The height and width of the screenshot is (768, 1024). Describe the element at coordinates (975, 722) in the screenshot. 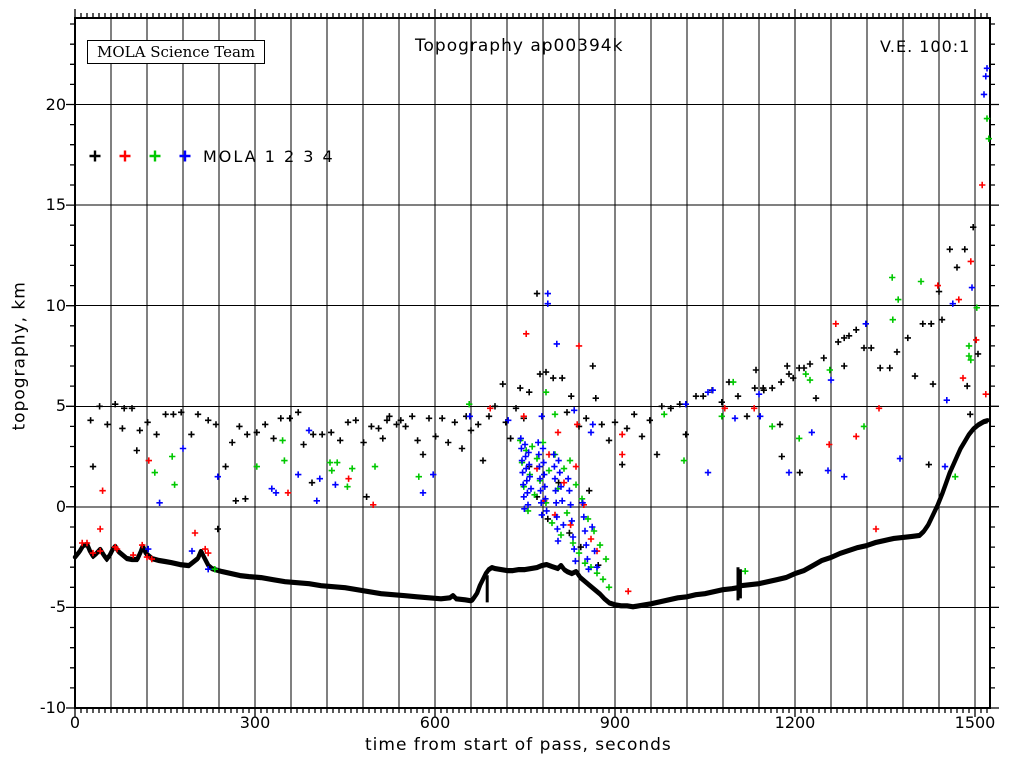

I see `x-tick-label: 1500` at that location.